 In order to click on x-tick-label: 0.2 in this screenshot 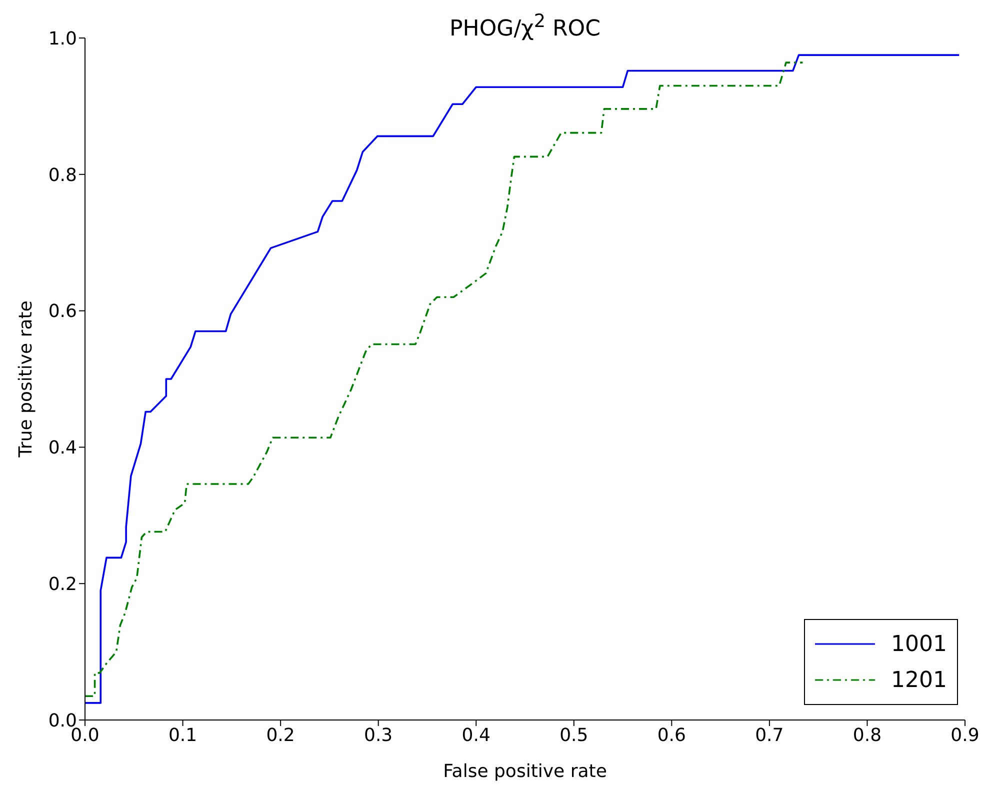, I will do `click(280, 735)`.